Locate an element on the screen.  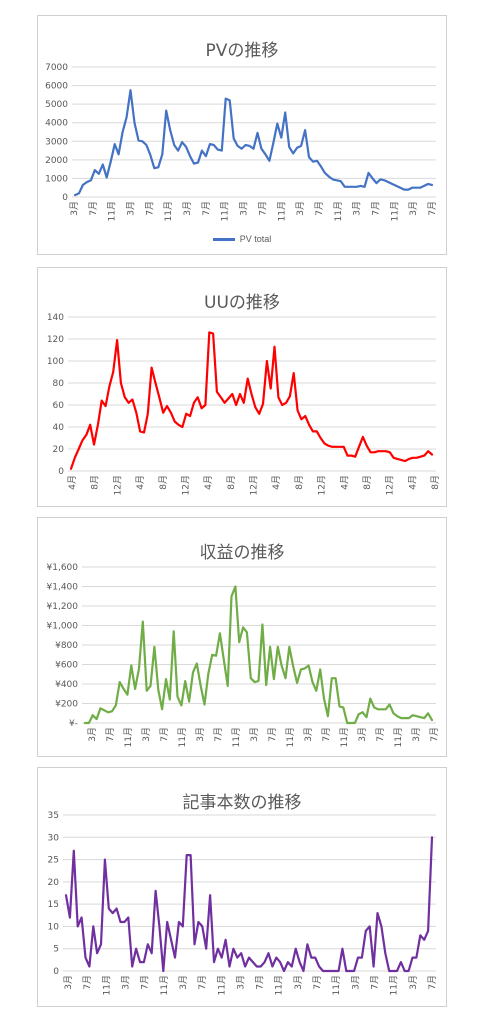
y-tick-label: 25 is located at coordinates (53, 861).